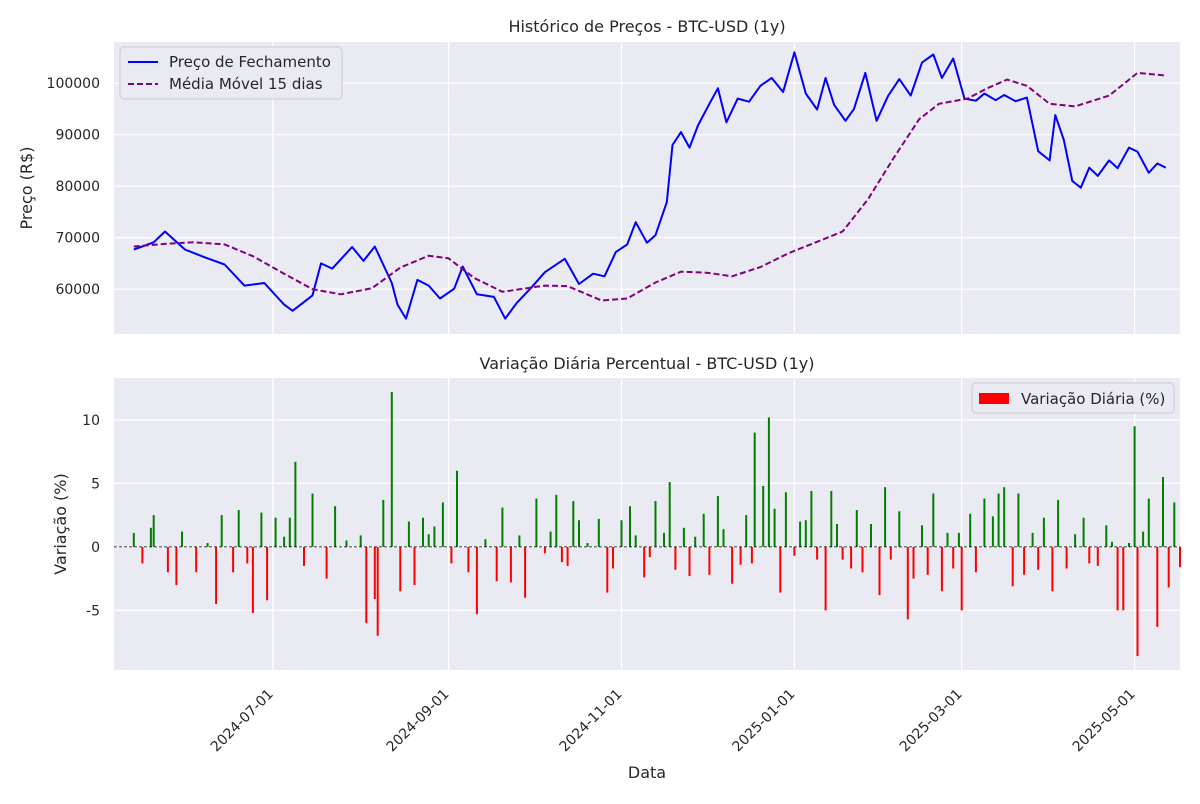  What do you see at coordinates (591, 720) in the screenshot?
I see `date-x-tick-label: 2024-11-01` at bounding box center [591, 720].